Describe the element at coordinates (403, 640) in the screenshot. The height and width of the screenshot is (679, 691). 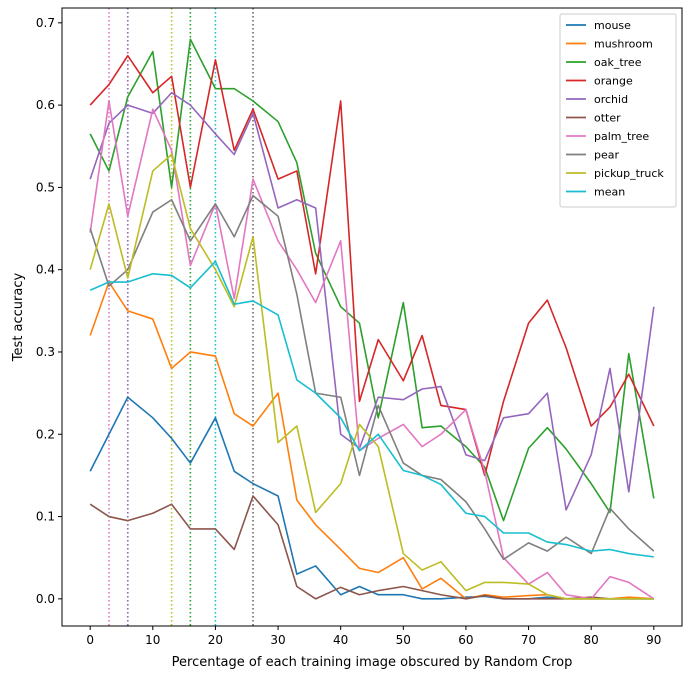
I see `x-tick-label: 50` at that location.